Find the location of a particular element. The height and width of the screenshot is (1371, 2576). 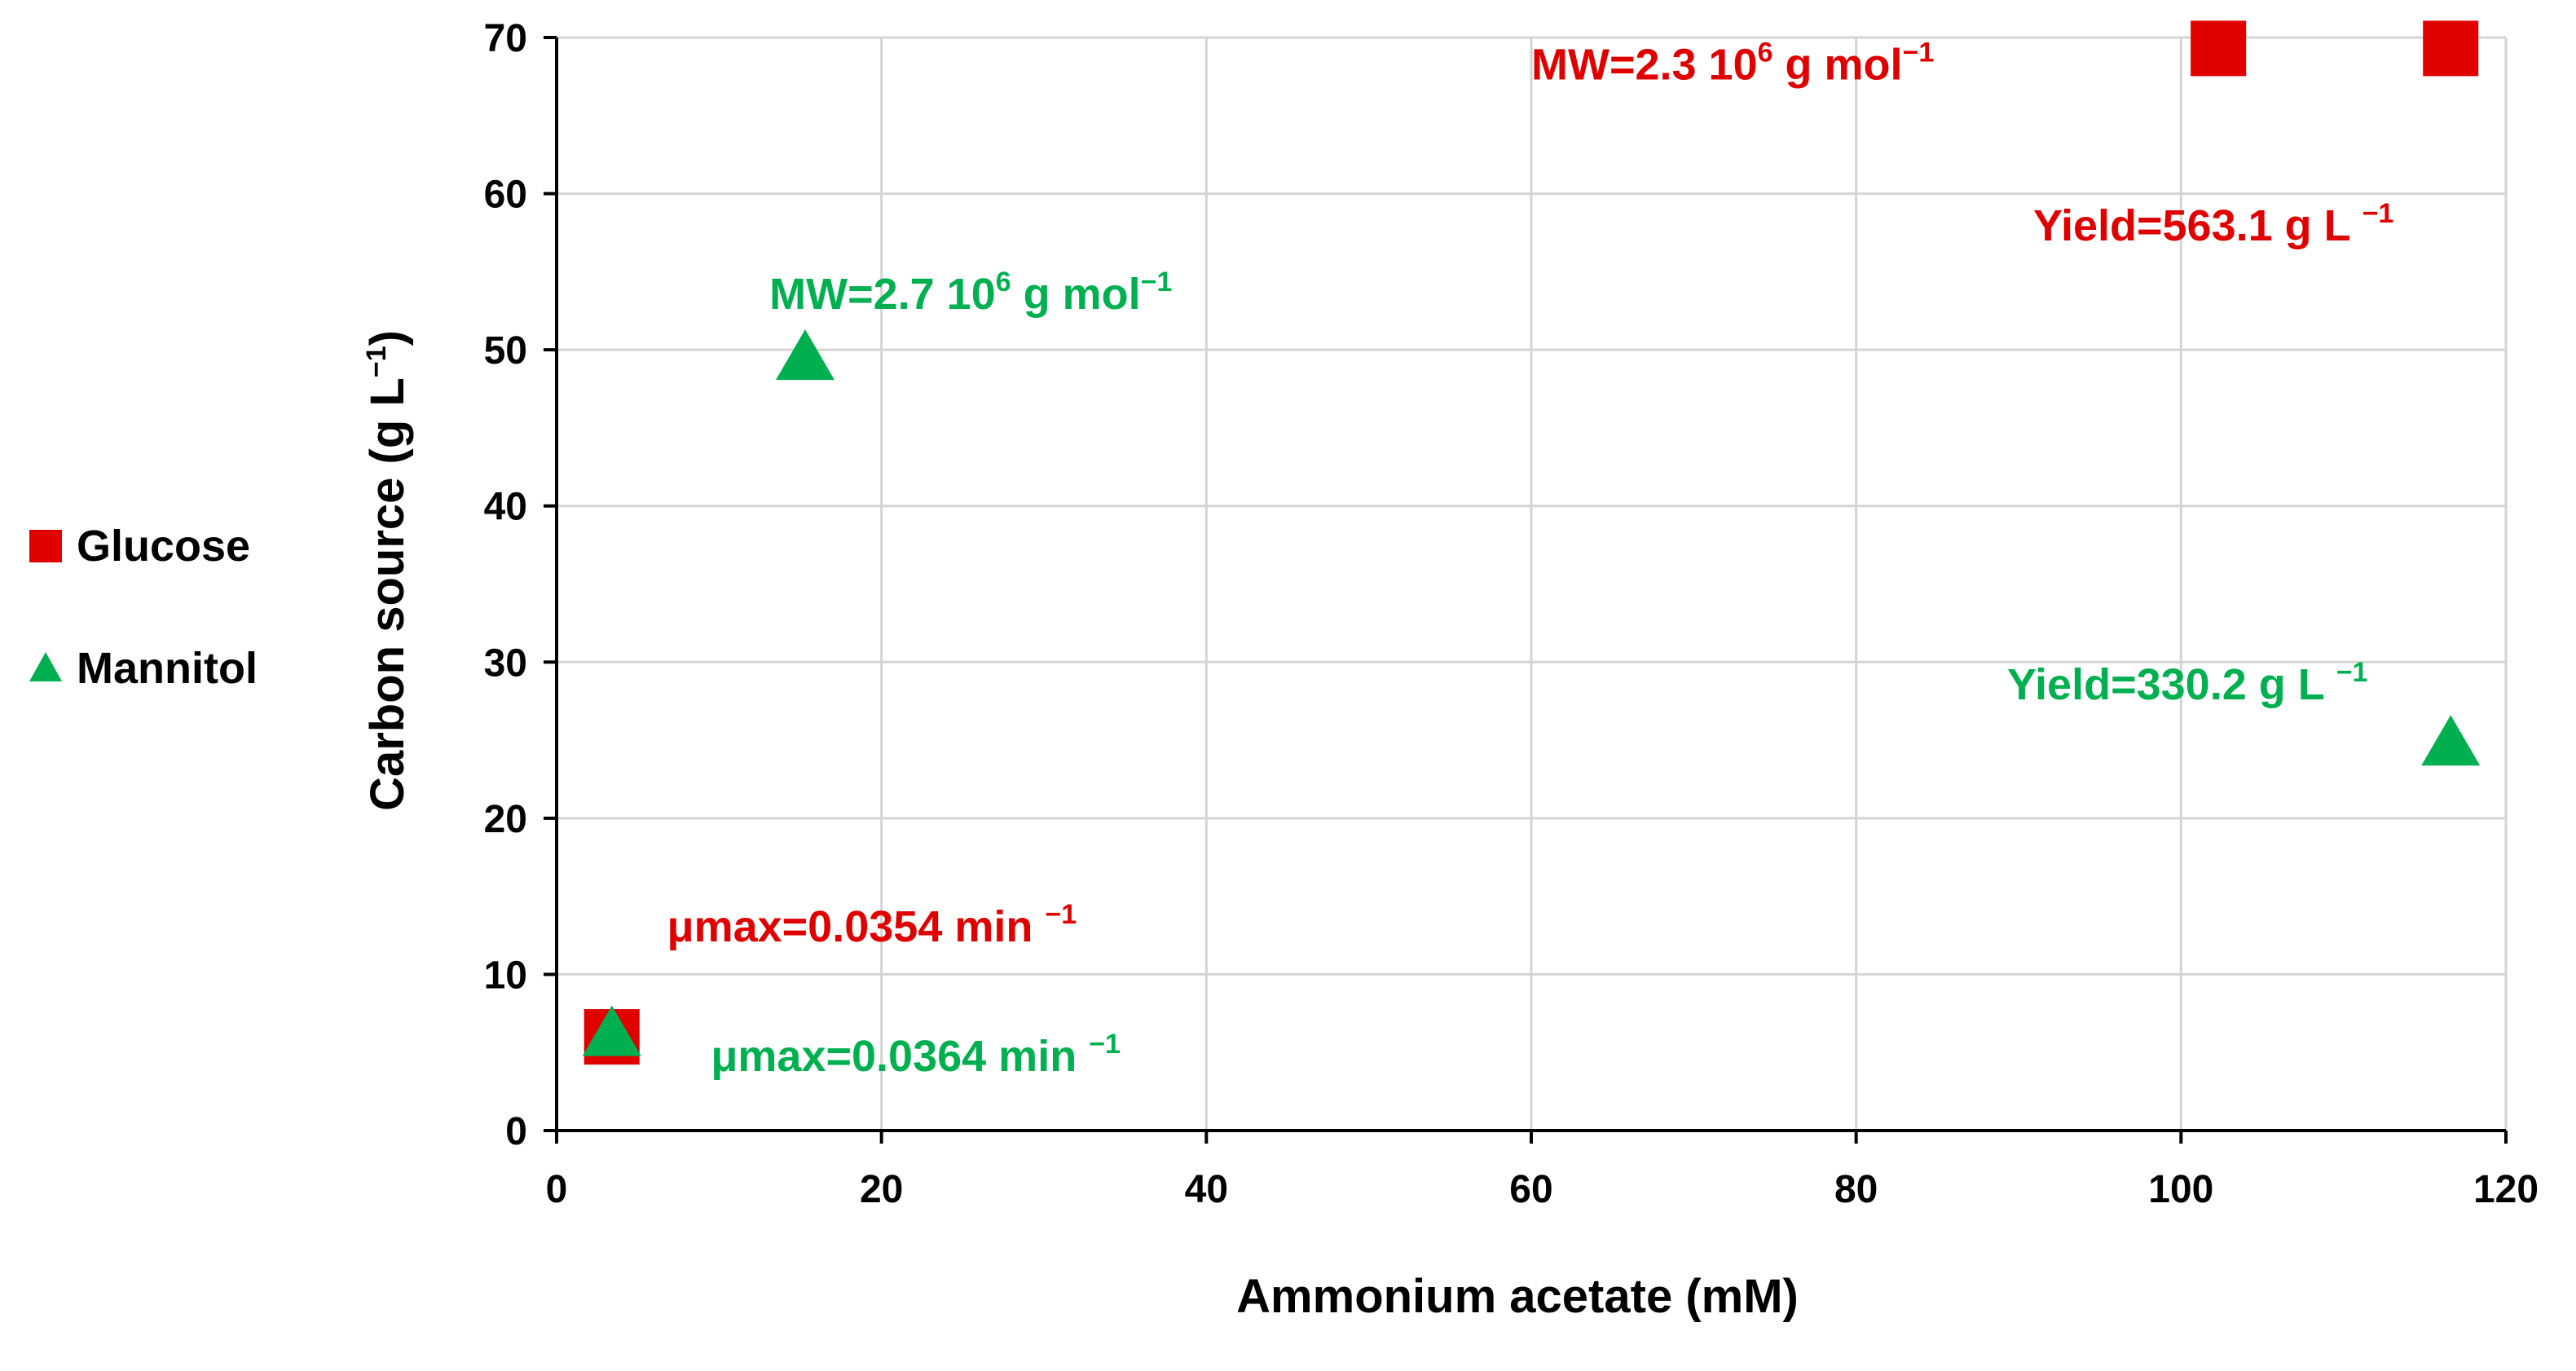

legend: Glucose Mannitol is located at coordinates (143, 607).